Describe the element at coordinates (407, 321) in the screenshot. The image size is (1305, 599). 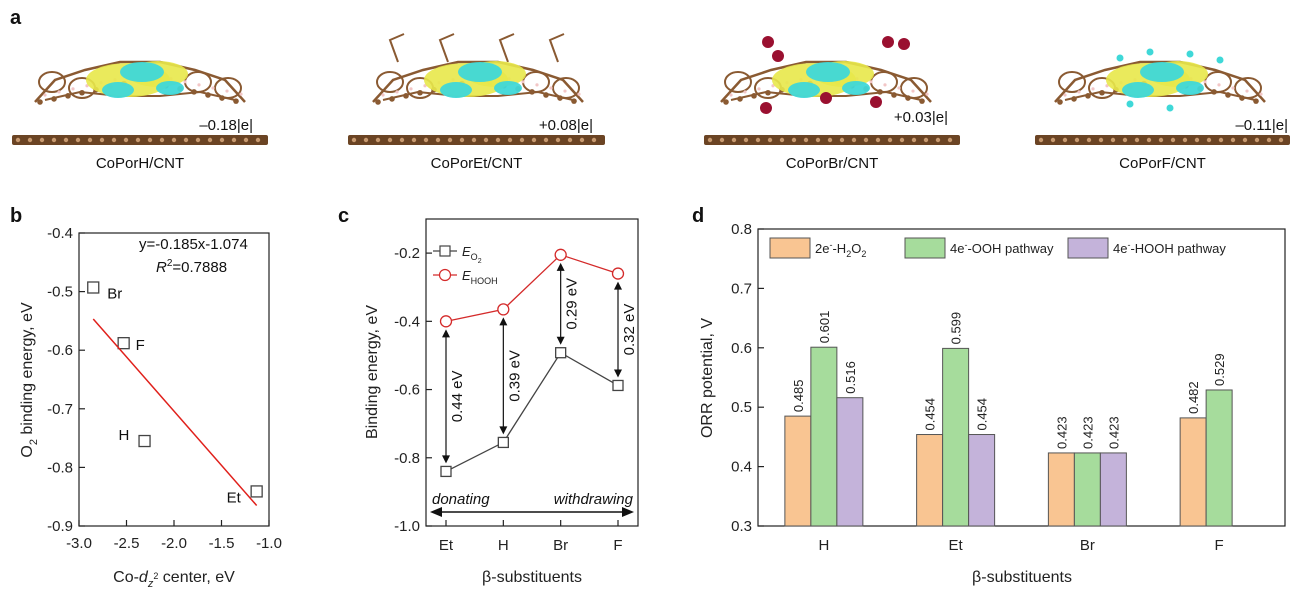
I see `y-tick-label: -0.4` at that location.